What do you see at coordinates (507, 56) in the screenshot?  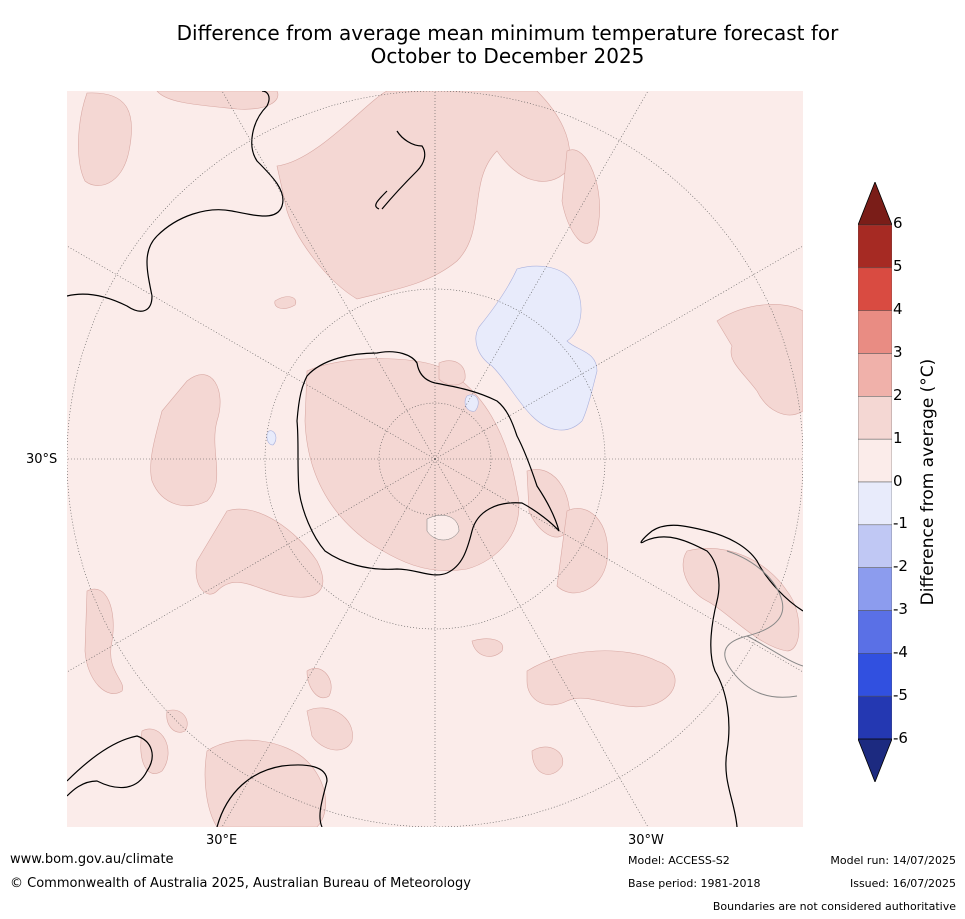 I see `title-line-2: October to December 2025` at bounding box center [507, 56].